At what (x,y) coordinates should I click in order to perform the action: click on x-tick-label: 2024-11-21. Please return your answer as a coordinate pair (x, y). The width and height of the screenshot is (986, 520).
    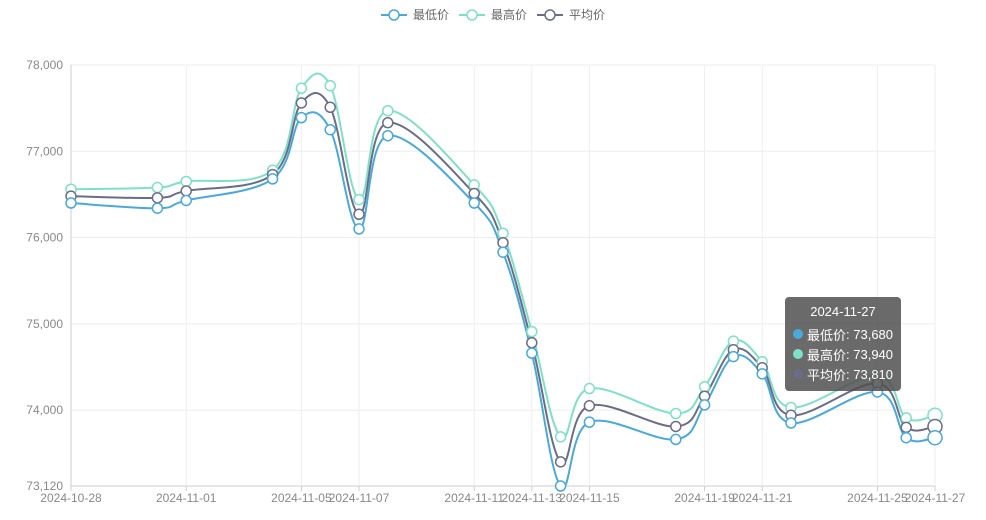
    Looking at the image, I should click on (762, 498).